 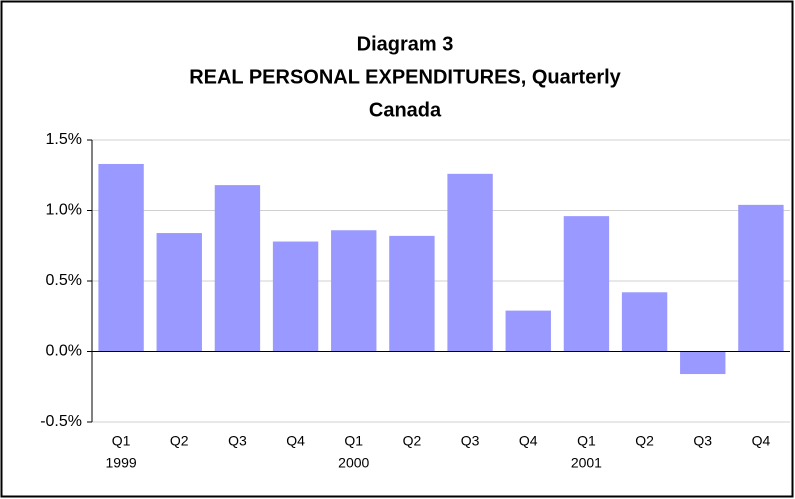 What do you see at coordinates (405, 110) in the screenshot?
I see `chart-region: Canada` at bounding box center [405, 110].